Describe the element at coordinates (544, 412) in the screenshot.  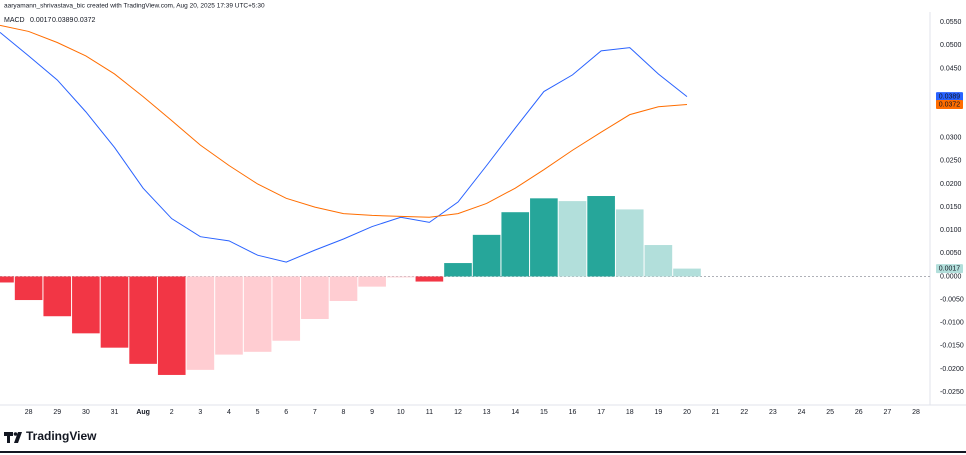
I see `x-tick-label: 15` at that location.